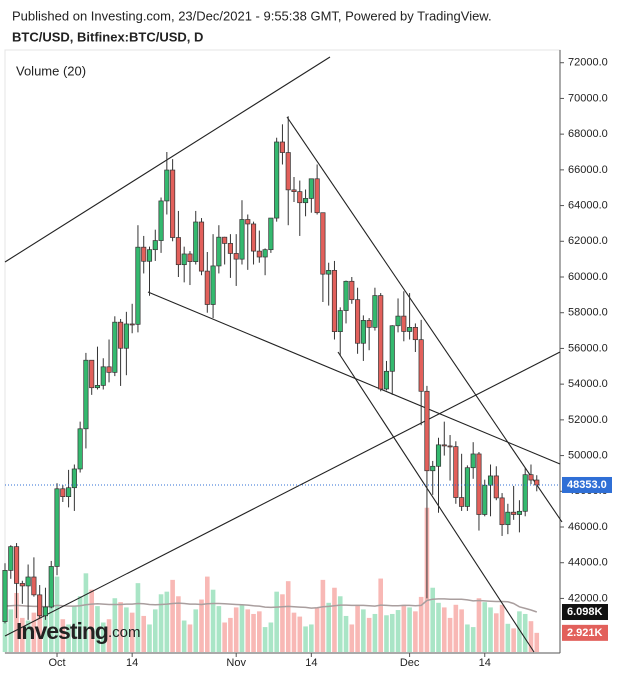 The image size is (625, 676). What do you see at coordinates (51, 70) in the screenshot?
I see `volume-title: Volume (20)` at bounding box center [51, 70].